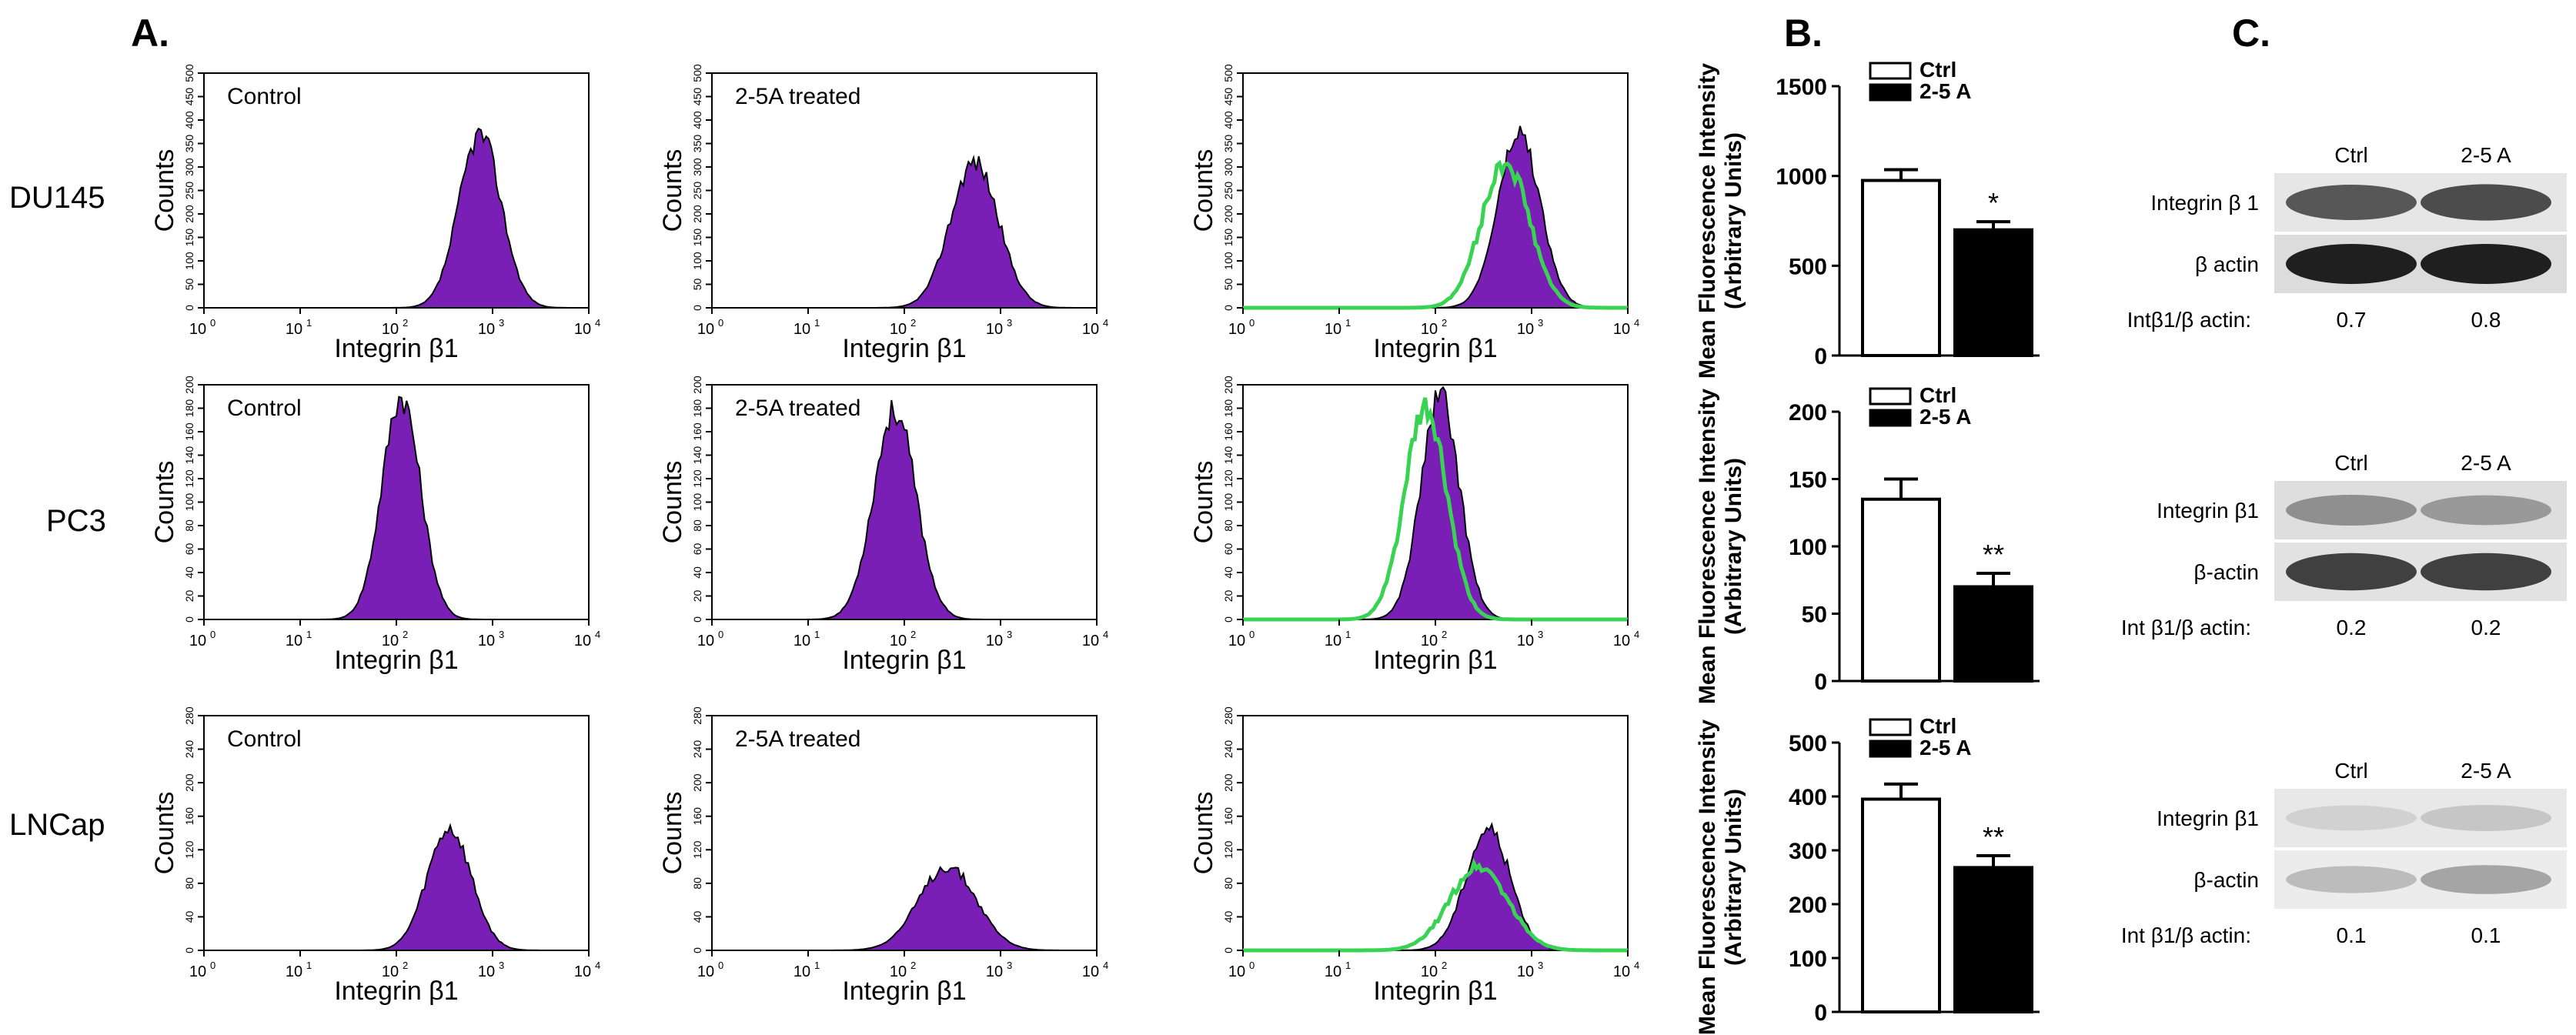 The width and height of the screenshot is (2576, 1035). Describe the element at coordinates (1734, 220) in the screenshot. I see `y-axis-label-units: (Arbitrary Units)` at that location.